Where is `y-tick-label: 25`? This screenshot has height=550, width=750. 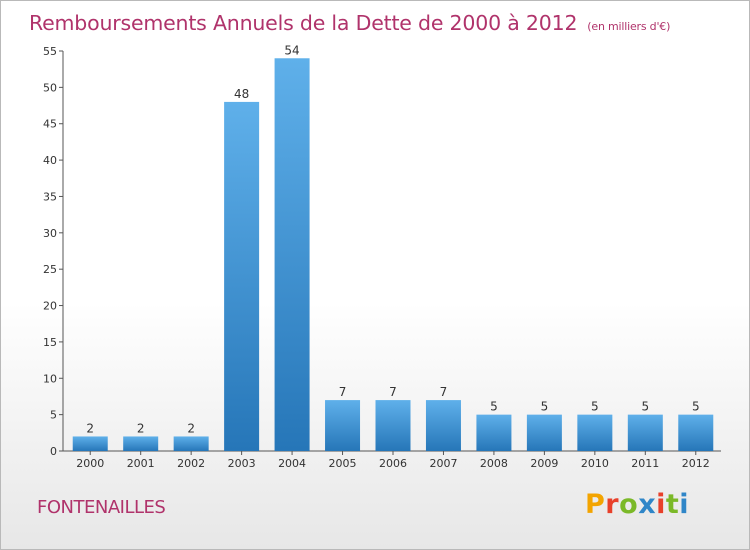
y-tick-label: 25 is located at coordinates (50, 269).